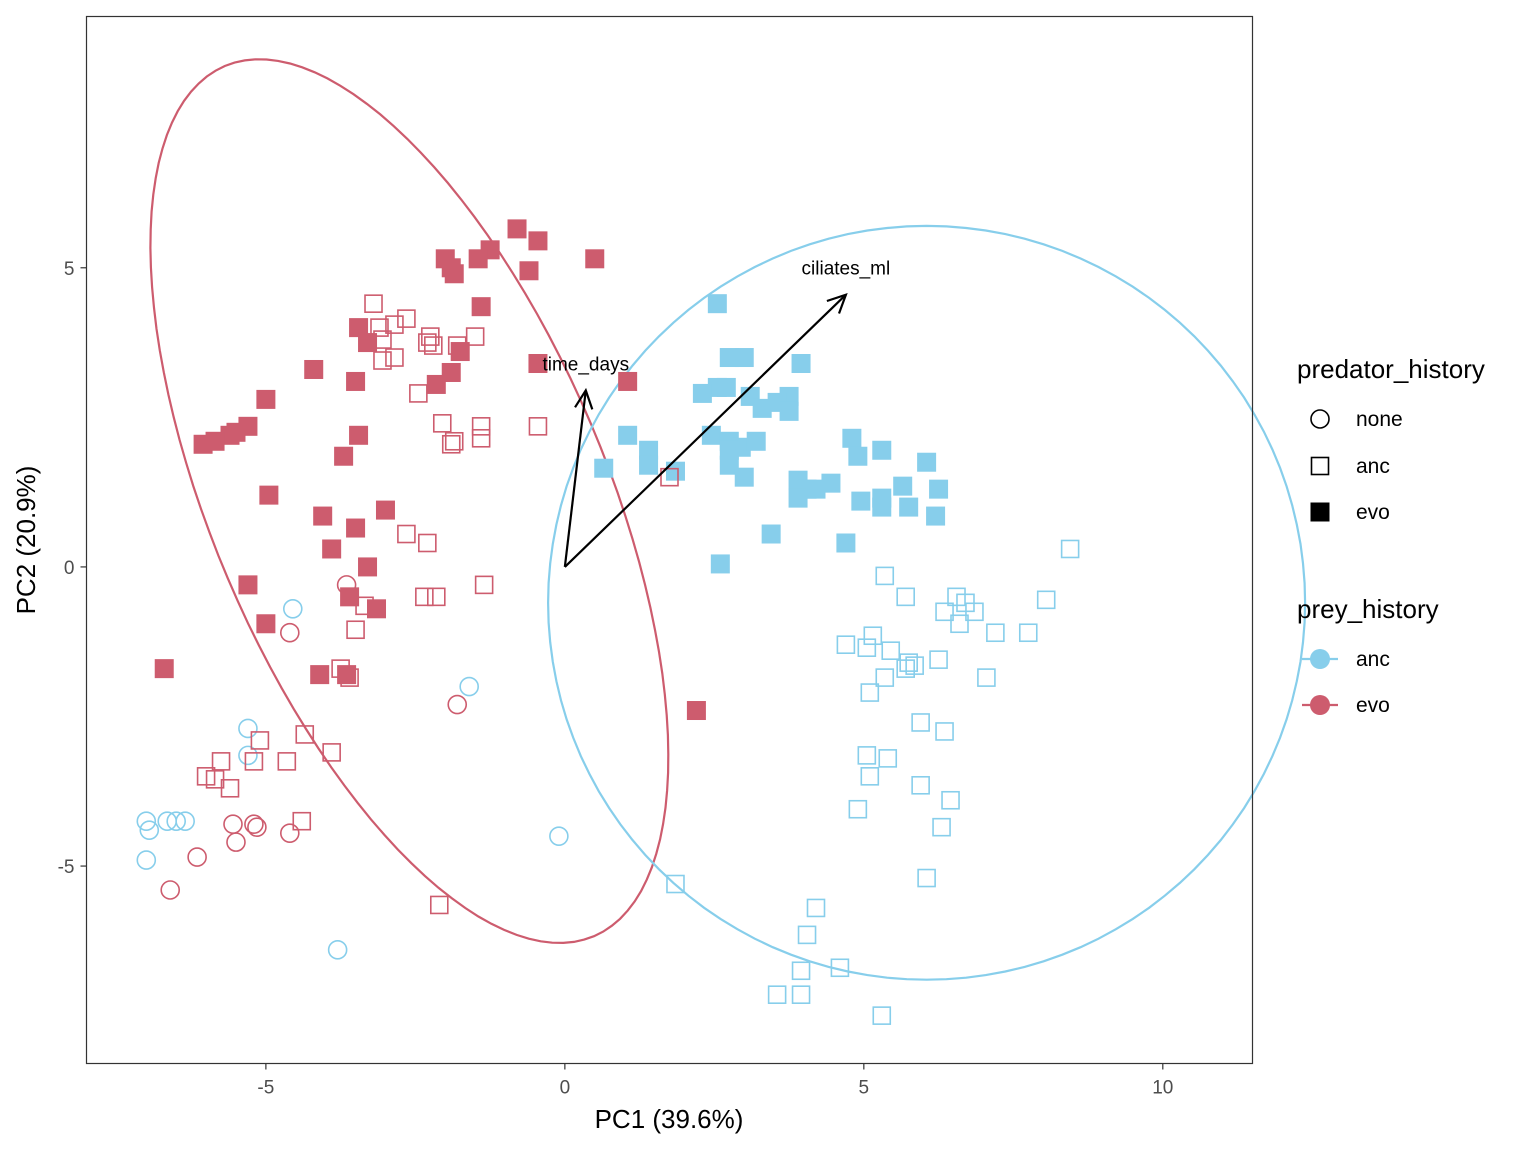 The image size is (1536, 1152). What do you see at coordinates (705, 430) in the screenshot?
I see `arrow-ciliates_ml` at bounding box center [705, 430].